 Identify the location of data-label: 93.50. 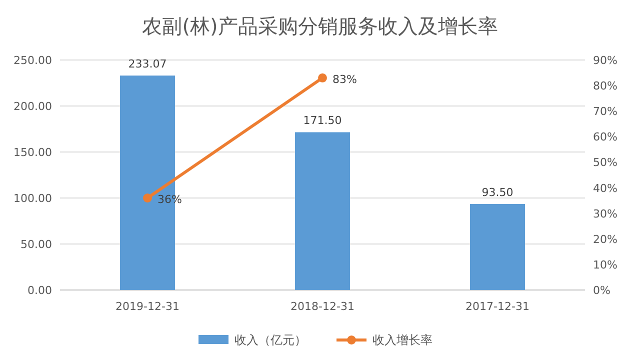
(498, 192).